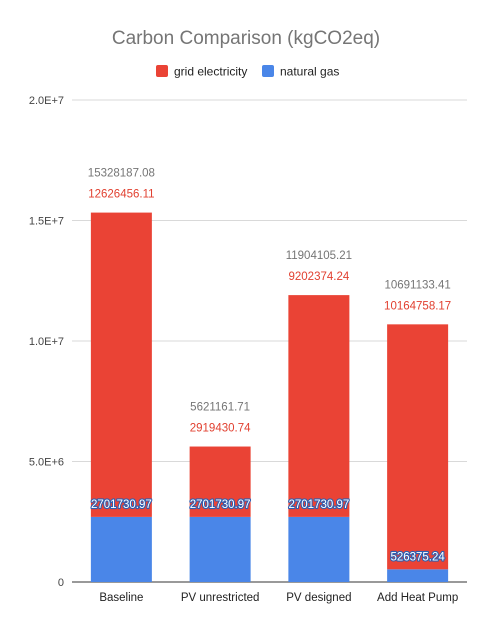 This screenshot has width=493, height=627. I want to click on legend-swatch-grid-electricity, so click(162, 71).